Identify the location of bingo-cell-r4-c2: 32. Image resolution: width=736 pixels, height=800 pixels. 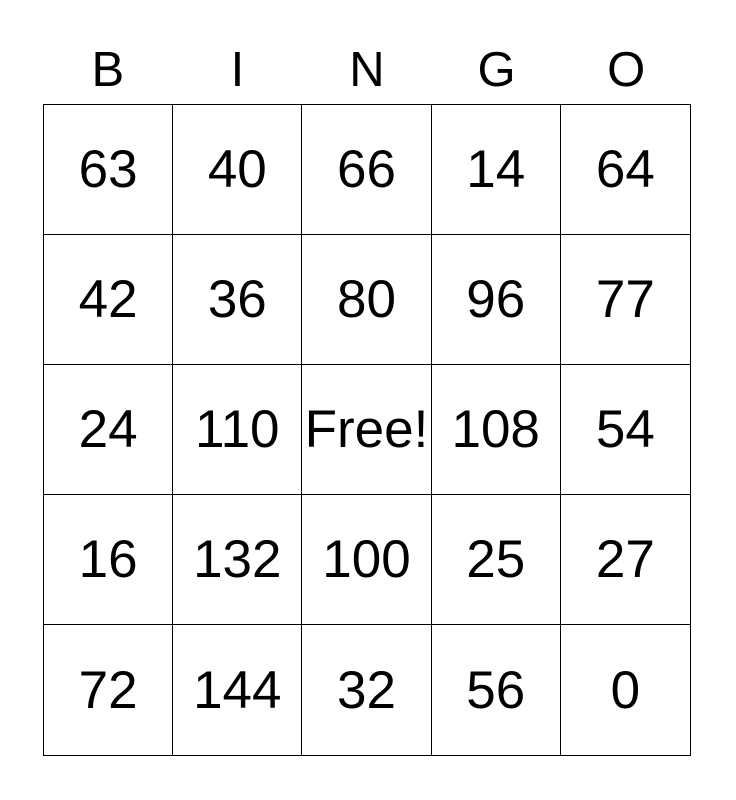
(367, 690).